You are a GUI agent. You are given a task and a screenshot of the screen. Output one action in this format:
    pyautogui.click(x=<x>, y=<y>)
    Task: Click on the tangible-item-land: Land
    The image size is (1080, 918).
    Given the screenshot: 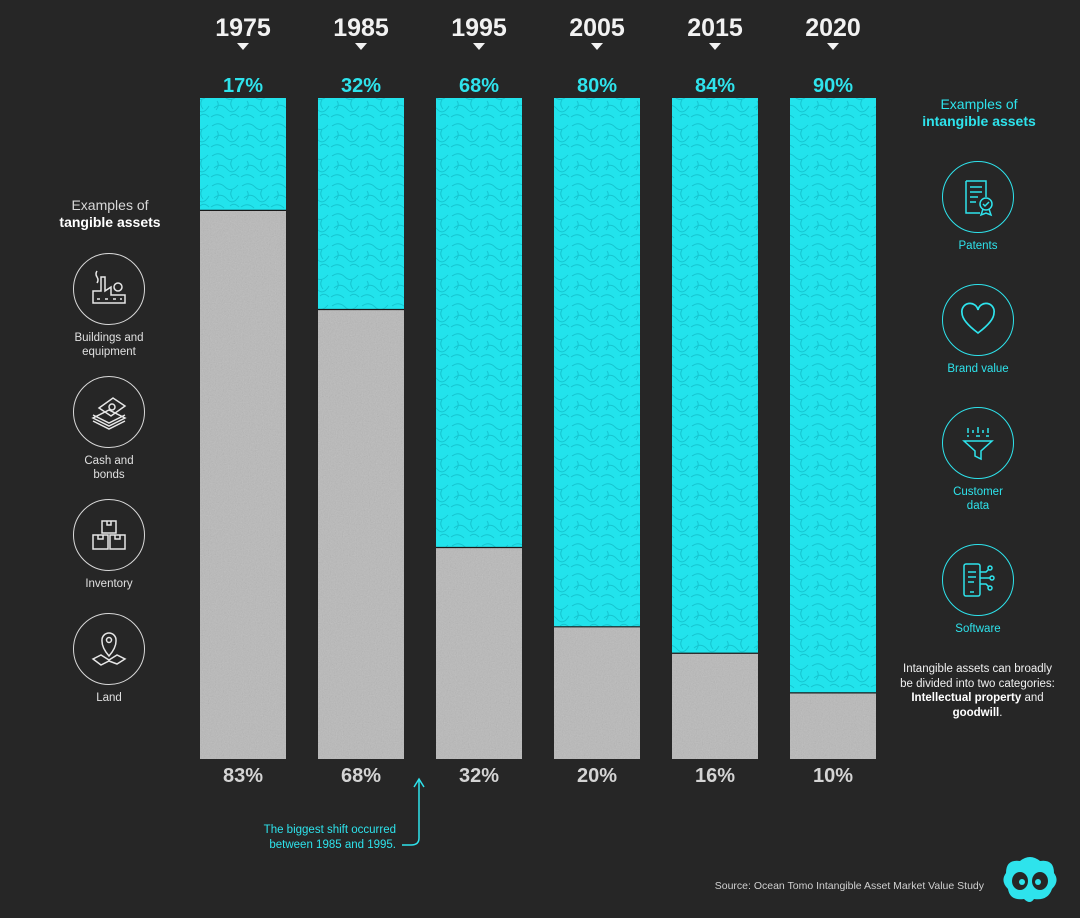 What is the action you would take?
    pyautogui.click(x=109, y=659)
    